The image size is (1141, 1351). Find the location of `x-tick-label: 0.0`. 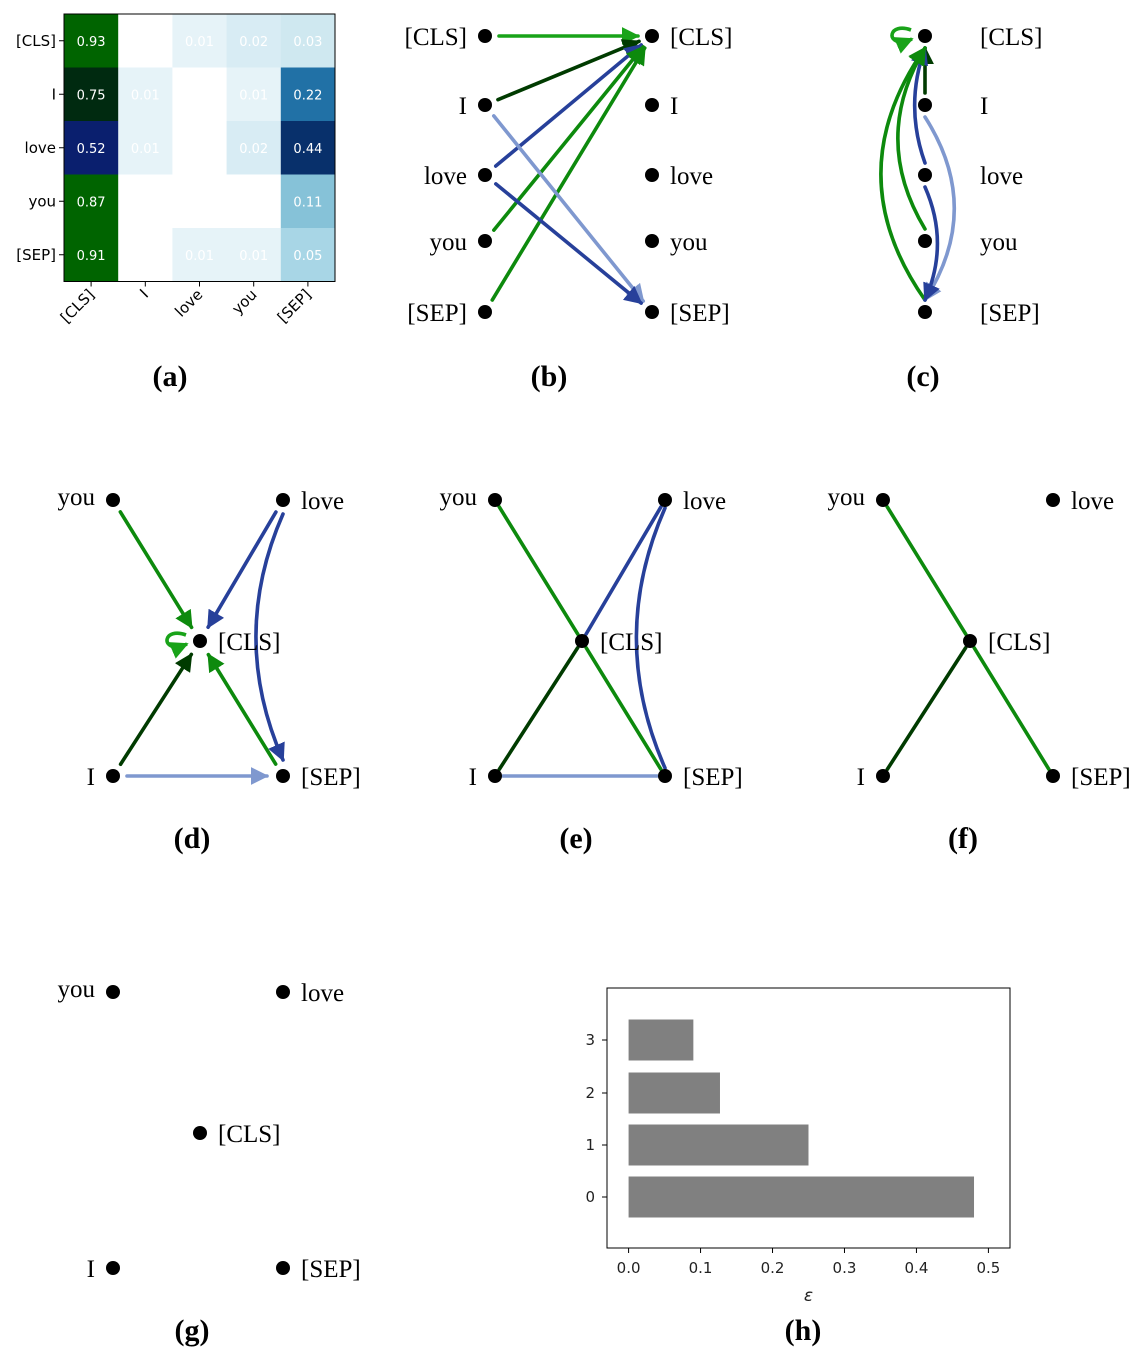

x-tick-label: 0.0 is located at coordinates (629, 1268).